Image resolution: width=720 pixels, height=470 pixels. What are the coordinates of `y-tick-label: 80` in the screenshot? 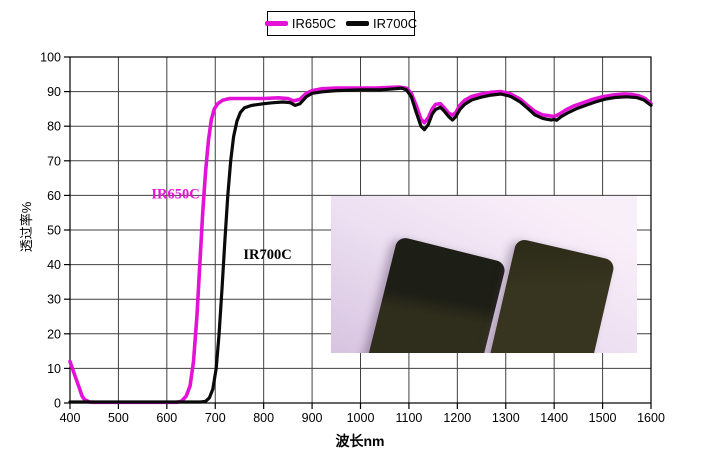 It's located at (54, 127).